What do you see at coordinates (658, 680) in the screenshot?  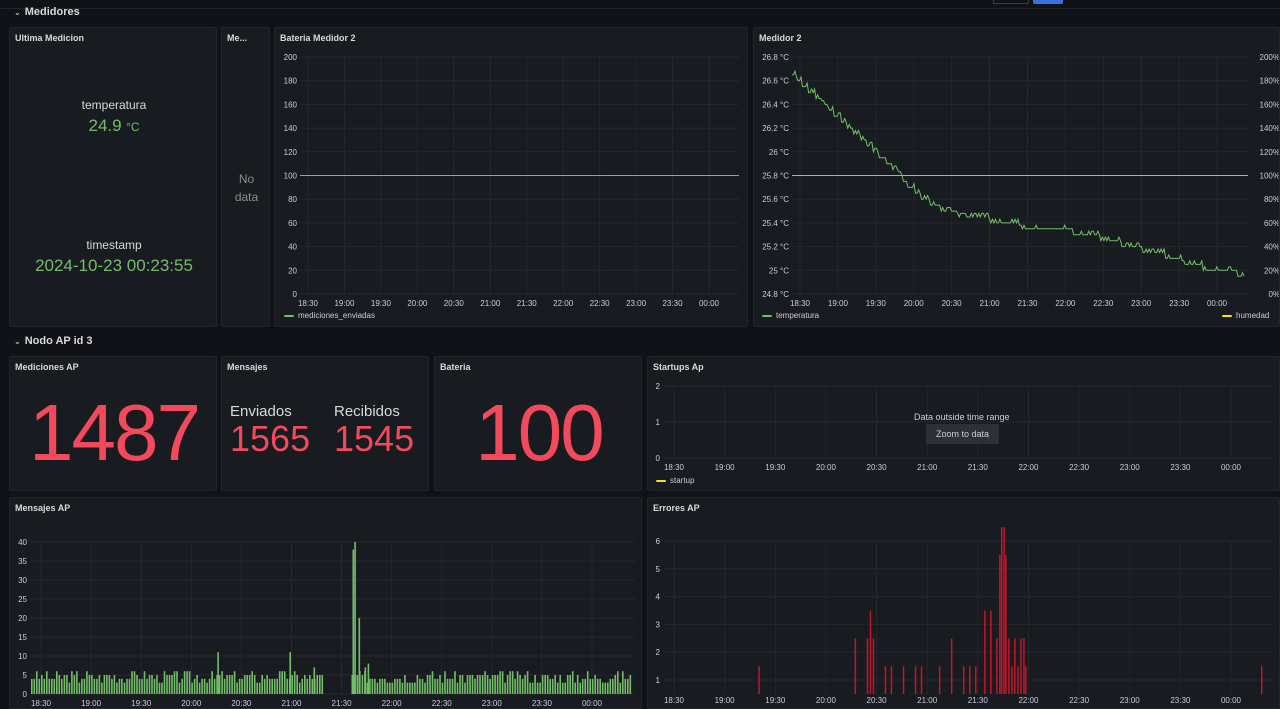 I see `y-tick-label: 1` at bounding box center [658, 680].